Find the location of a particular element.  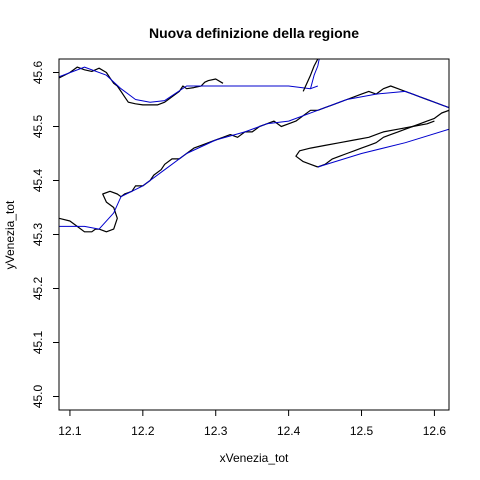

x-tick-label: 12.1 is located at coordinates (70, 431).